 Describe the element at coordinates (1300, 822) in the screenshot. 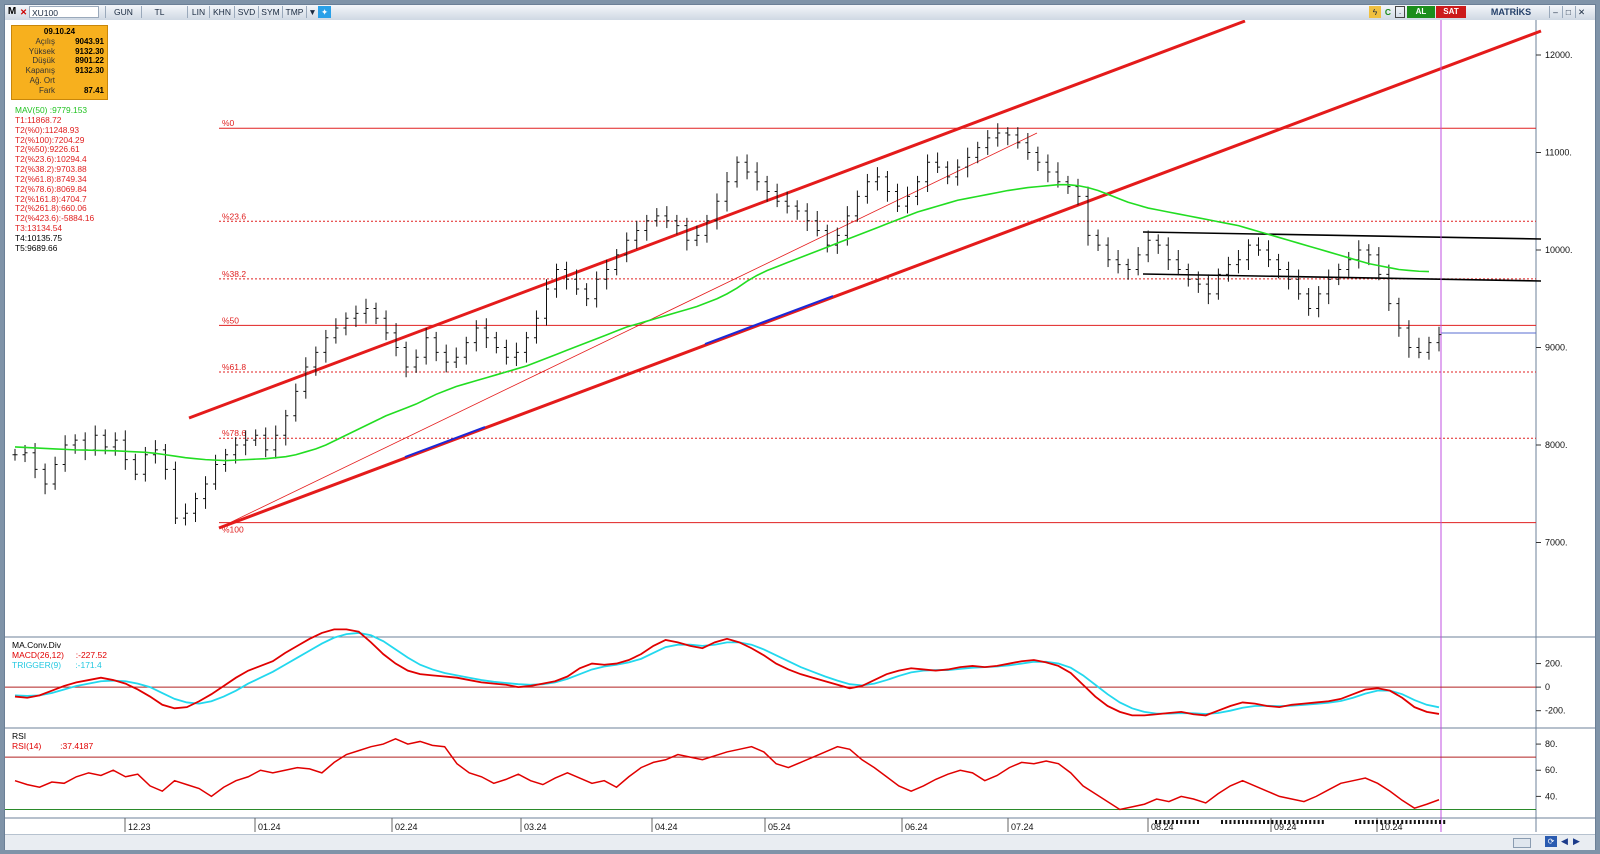

I see `date-markers` at that location.